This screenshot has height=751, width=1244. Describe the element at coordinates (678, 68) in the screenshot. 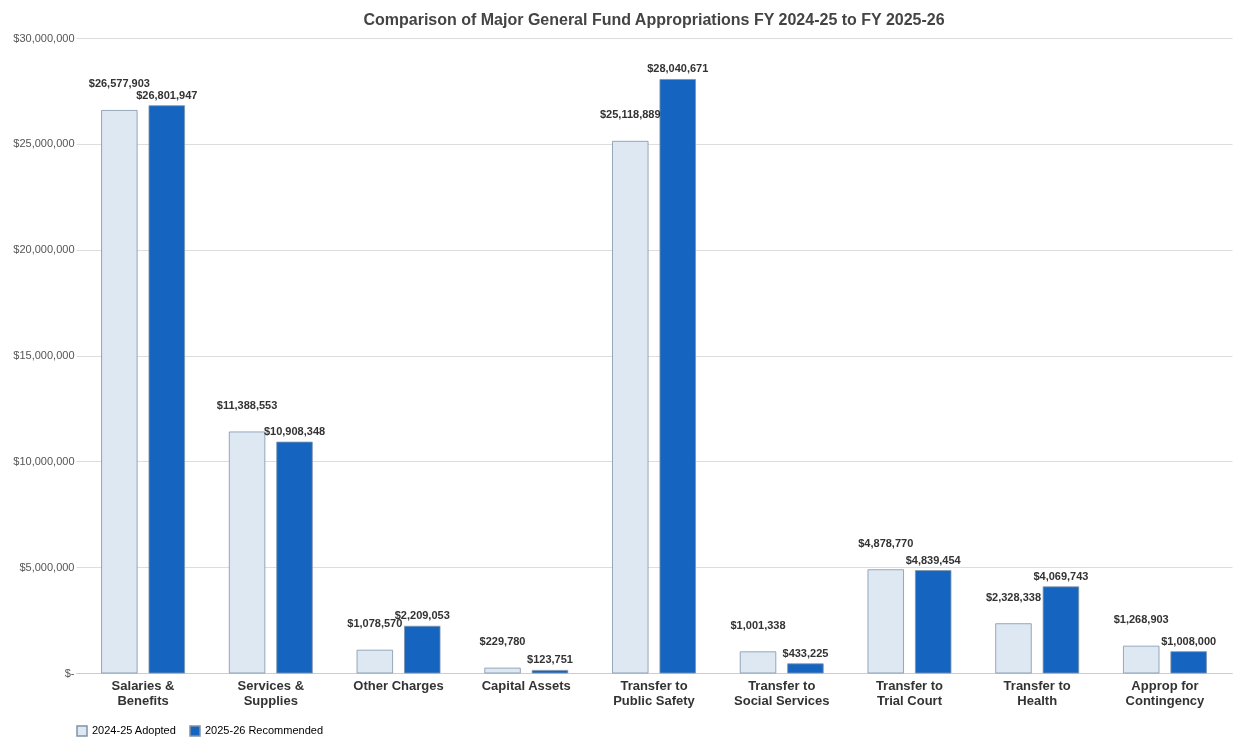

I see `data-label: $28,040,671` at that location.